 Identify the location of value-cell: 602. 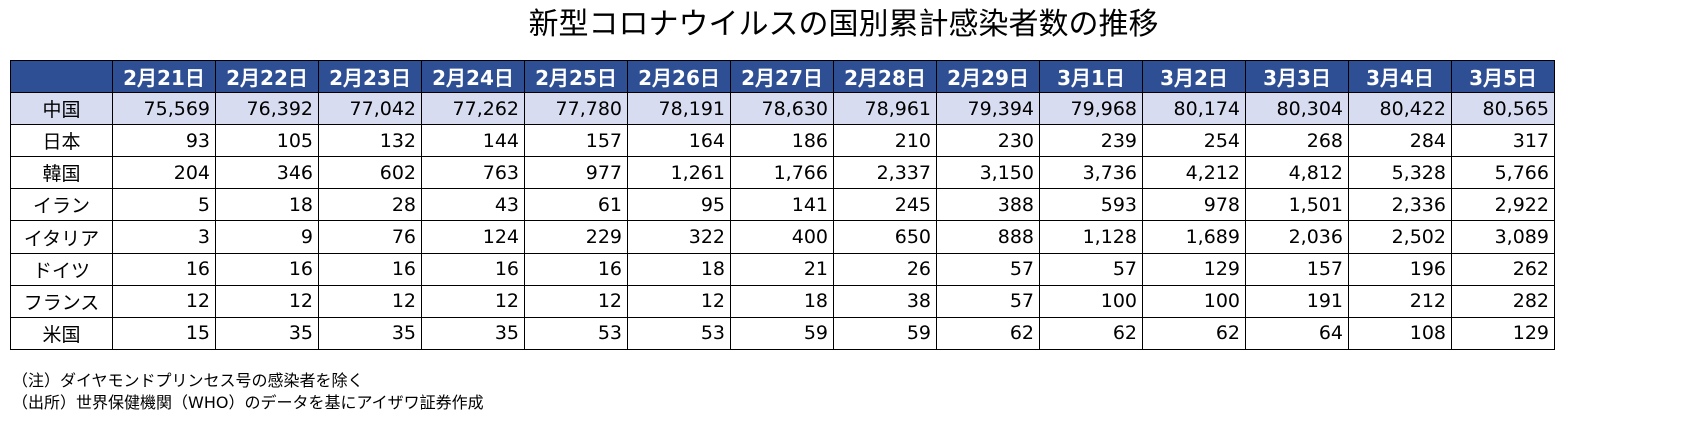
(370, 173).